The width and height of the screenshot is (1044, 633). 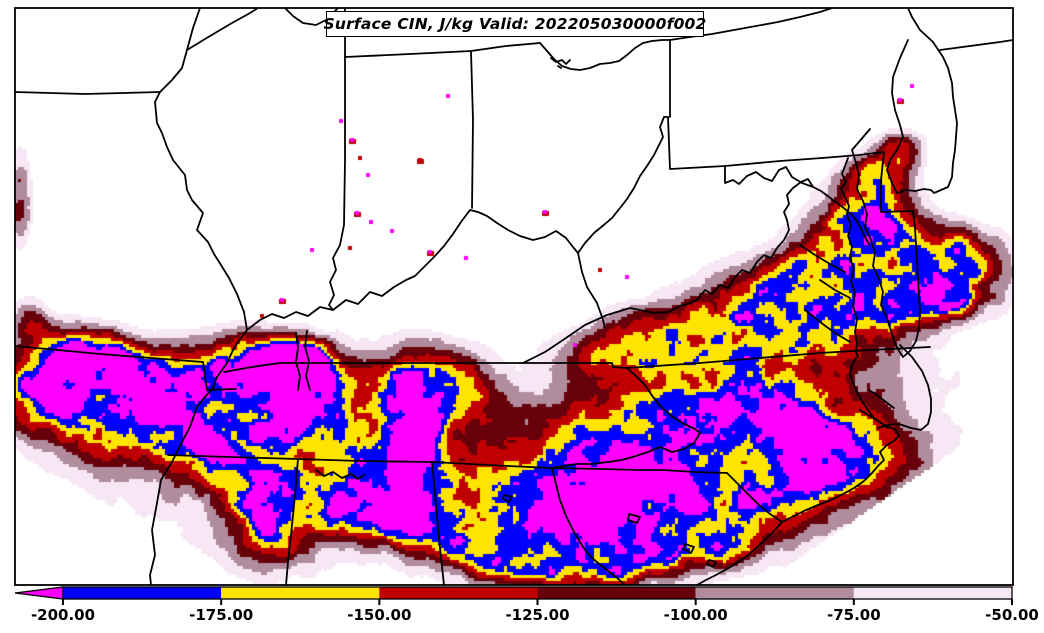 I want to click on colorbar-tick-label: -50.00, so click(x=1012, y=615).